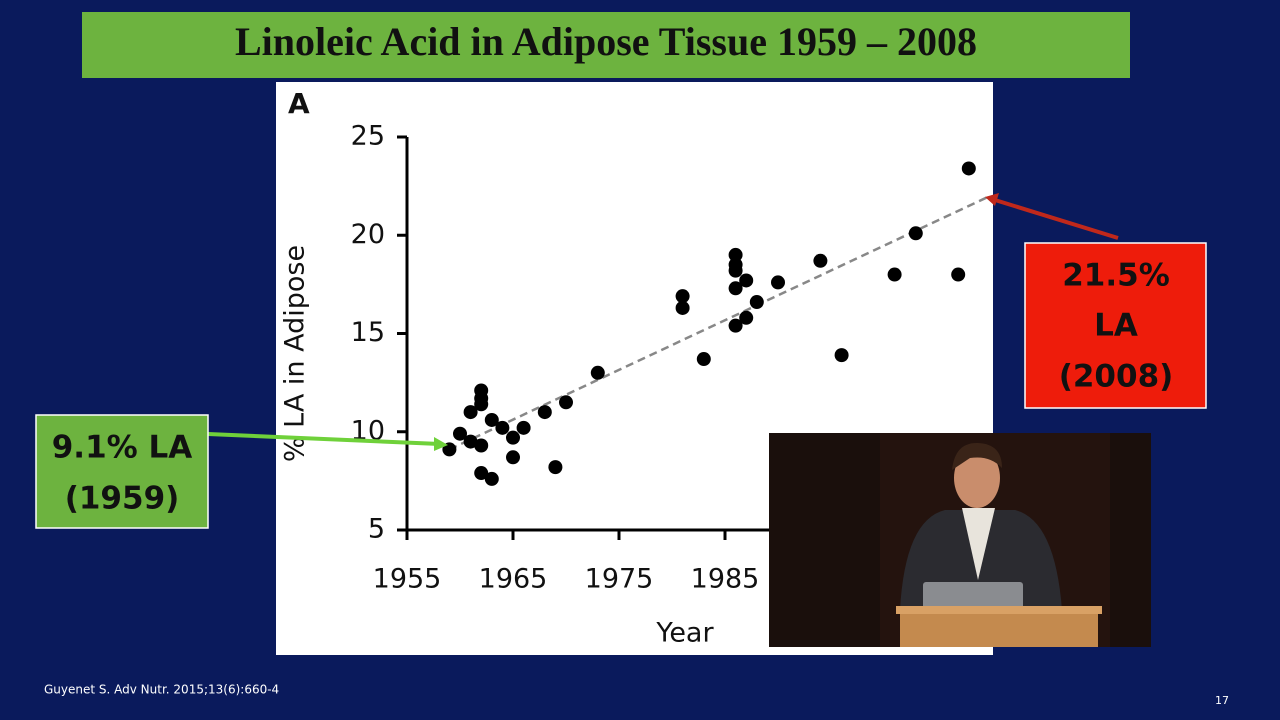 Image resolution: width=1280 pixels, height=720 pixels. I want to click on right-callout, so click(1115, 325).